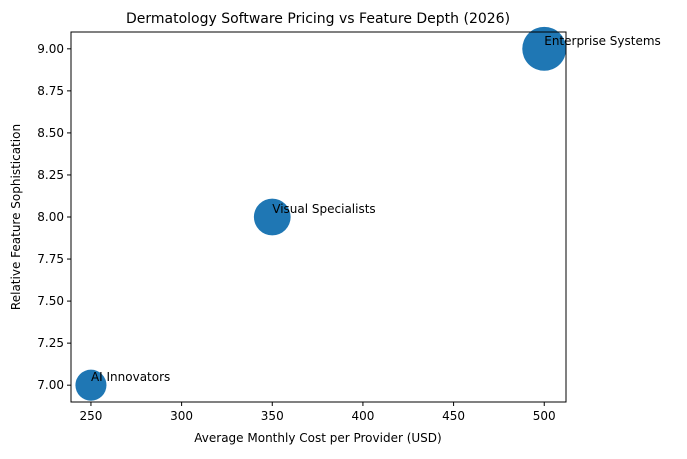 The width and height of the screenshot is (687, 459). Describe the element at coordinates (453, 416) in the screenshot. I see `x-tick-label: 450` at that location.